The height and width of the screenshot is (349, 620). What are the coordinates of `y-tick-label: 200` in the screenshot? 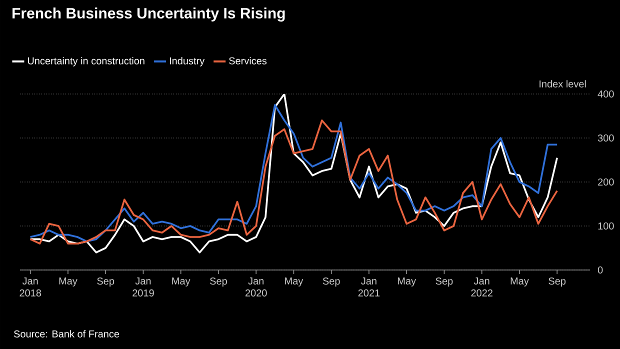 It's located at (606, 182).